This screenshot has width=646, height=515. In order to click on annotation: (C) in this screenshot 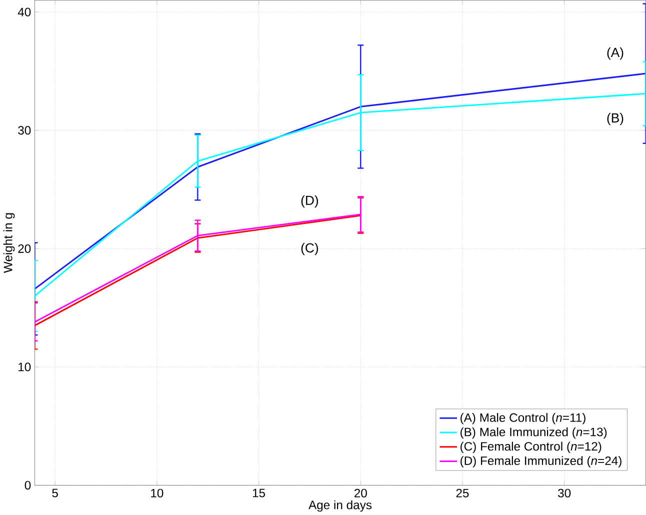, I will do `click(309, 249)`.